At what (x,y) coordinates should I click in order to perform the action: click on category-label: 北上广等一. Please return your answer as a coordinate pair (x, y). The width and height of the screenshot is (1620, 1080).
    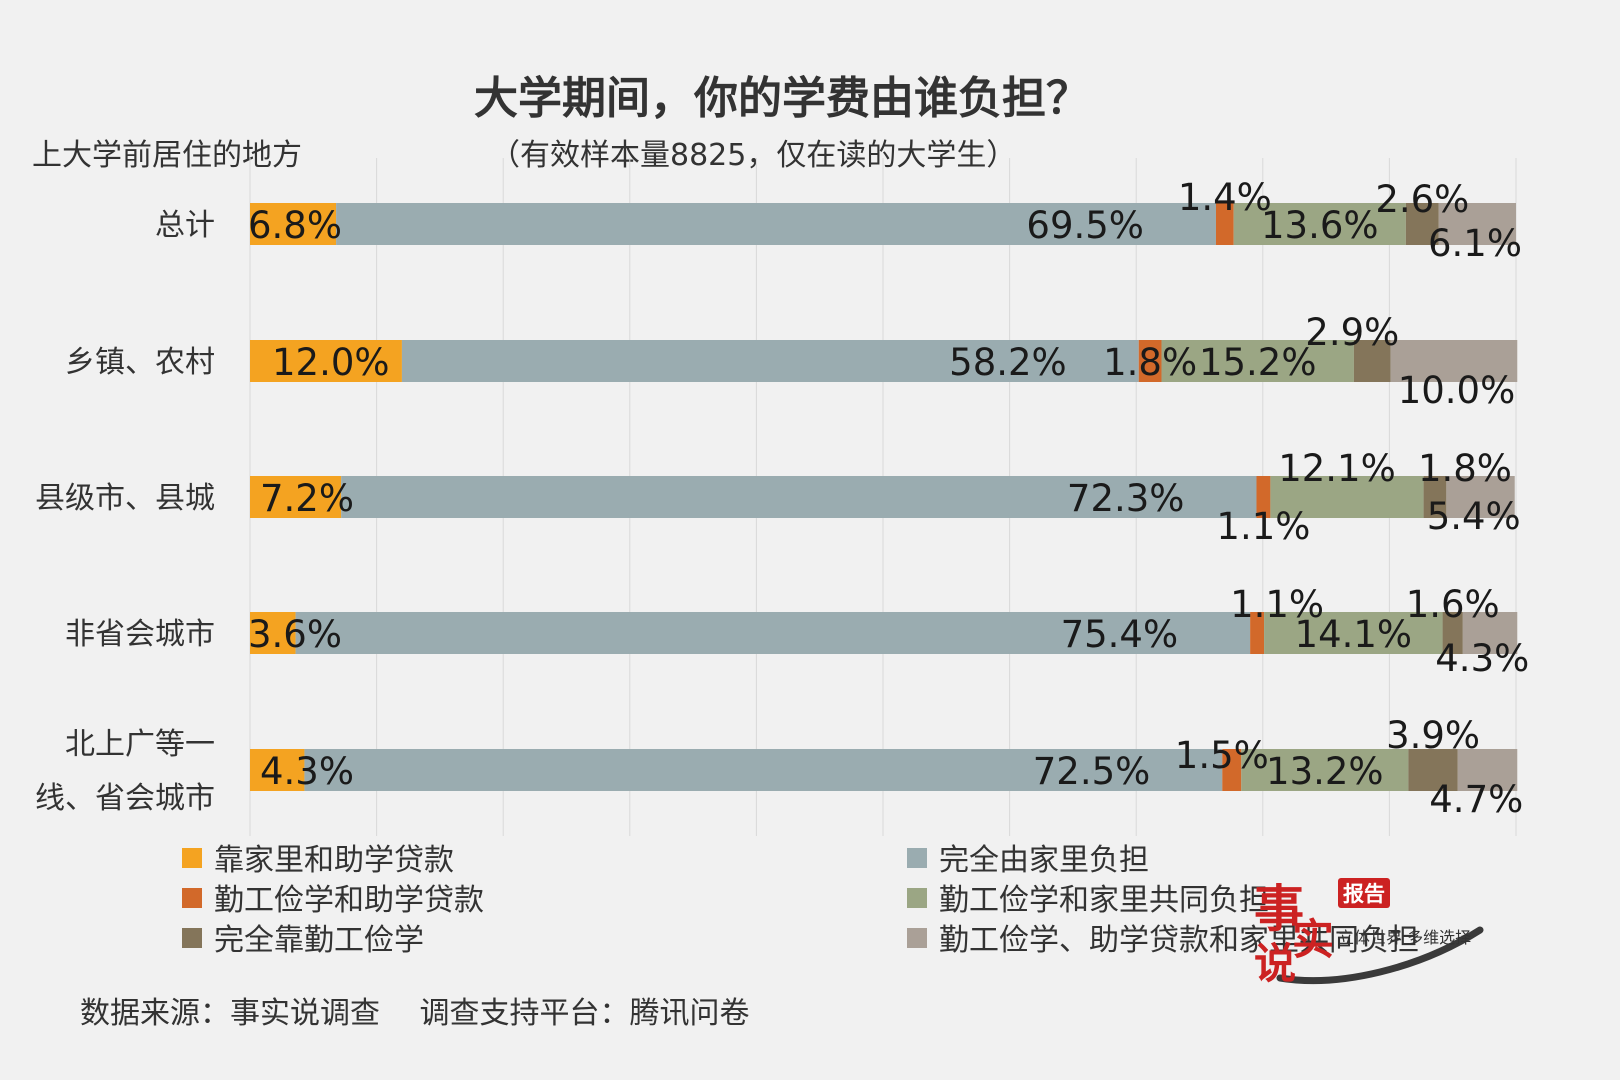
    Looking at the image, I should click on (140, 744).